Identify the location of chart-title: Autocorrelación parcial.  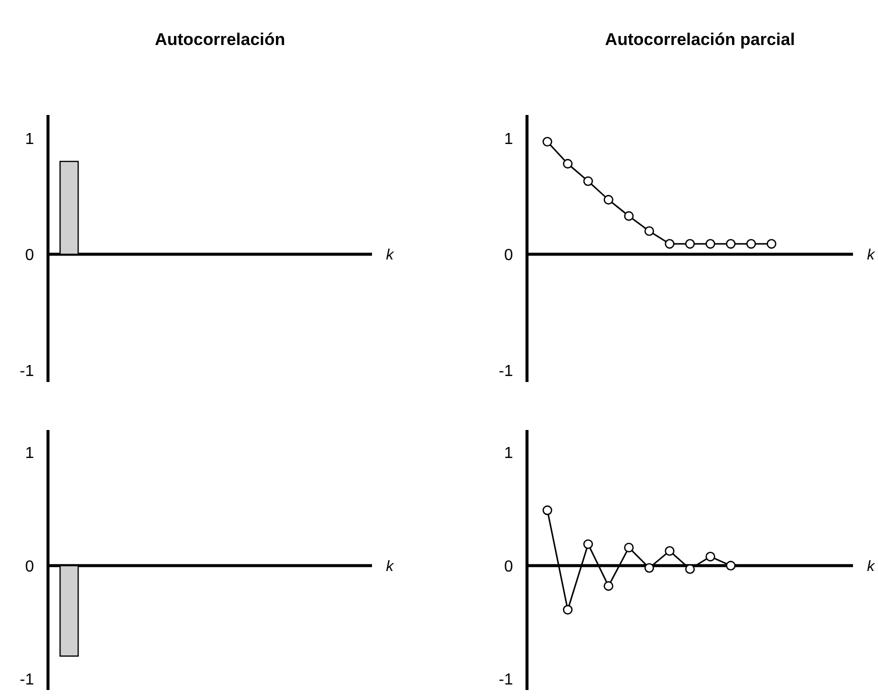
(700, 39).